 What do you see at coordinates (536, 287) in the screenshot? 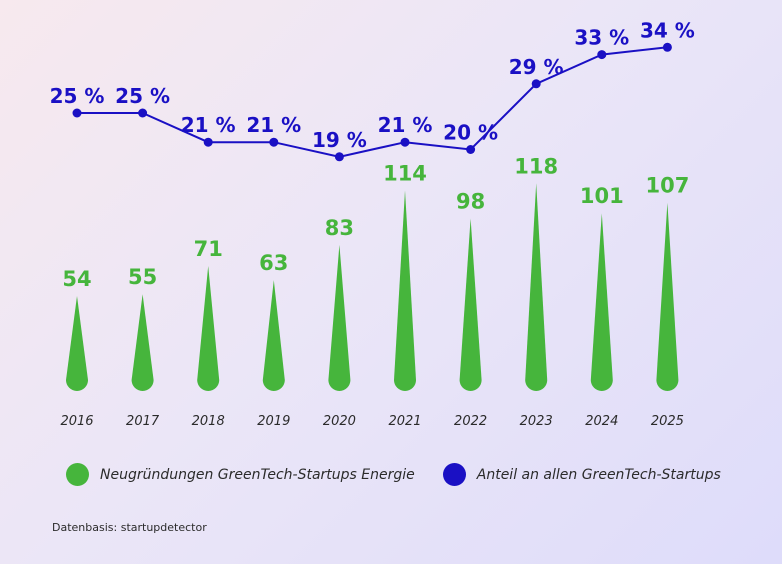
I see `bar-2023` at bounding box center [536, 287].